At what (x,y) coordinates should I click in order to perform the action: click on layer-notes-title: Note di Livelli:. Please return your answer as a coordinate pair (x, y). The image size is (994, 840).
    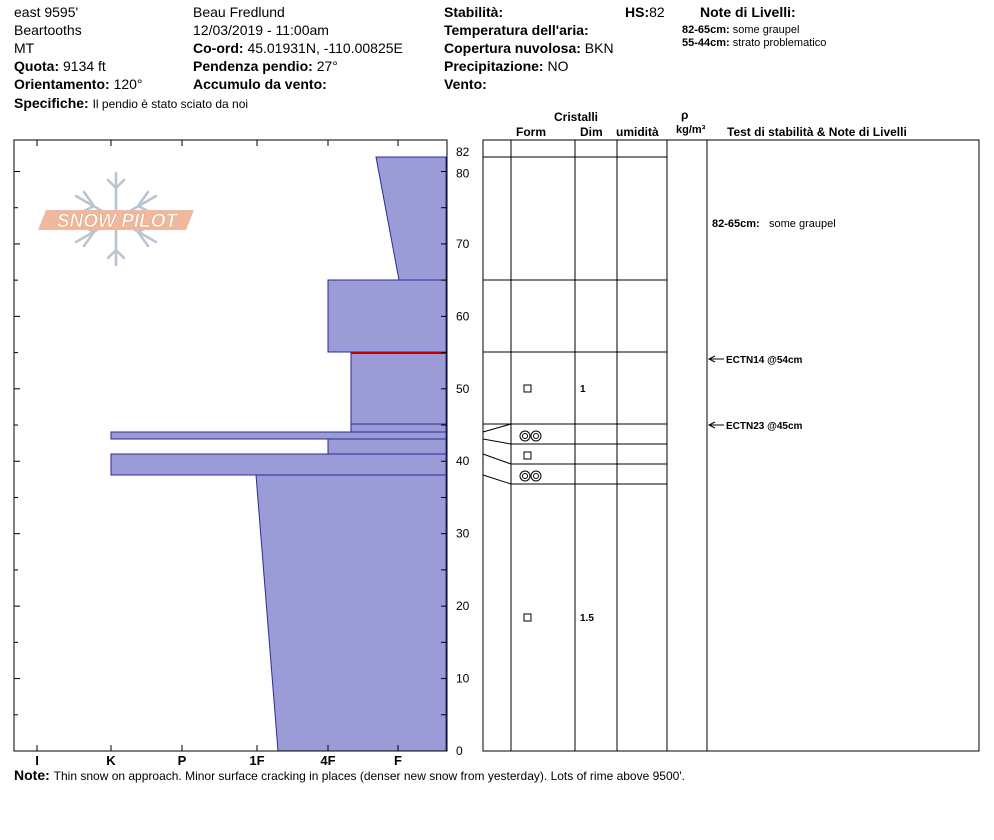
    Looking at the image, I should click on (748, 12).